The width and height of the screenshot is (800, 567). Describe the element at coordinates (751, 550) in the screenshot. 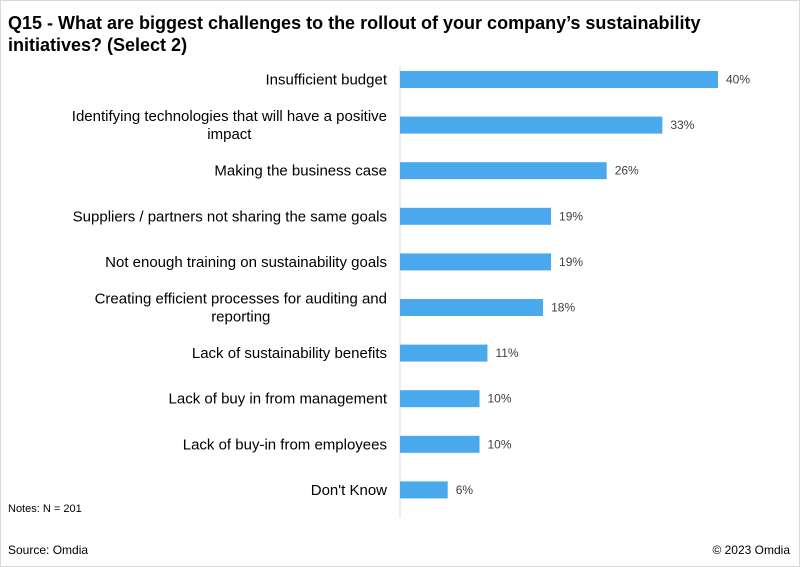

I see `copyright-text: © 2023 Omdia` at that location.